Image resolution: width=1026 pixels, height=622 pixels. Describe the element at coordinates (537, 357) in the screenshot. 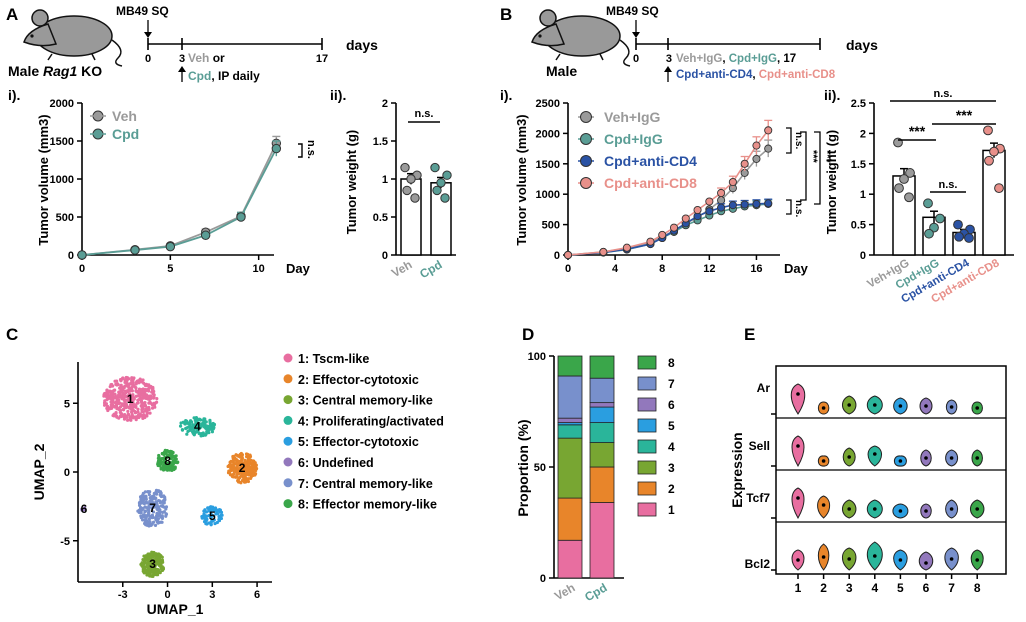

I see `y-tick-label-d: 100` at that location.